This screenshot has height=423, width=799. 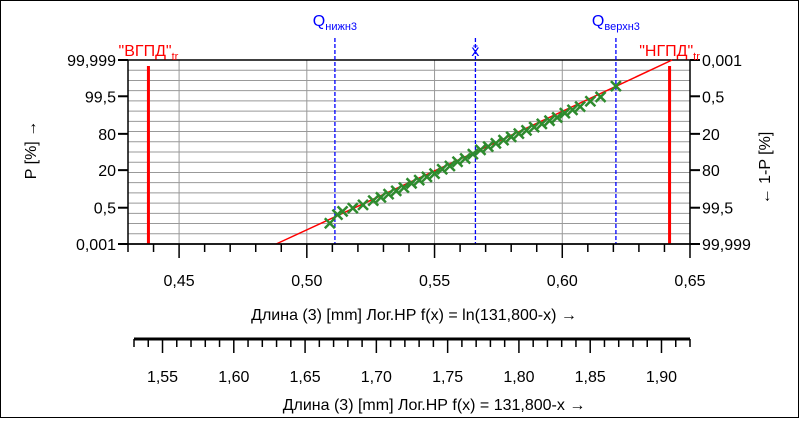 I want to click on y-right-tick-label: 99,999, so click(x=726, y=245).